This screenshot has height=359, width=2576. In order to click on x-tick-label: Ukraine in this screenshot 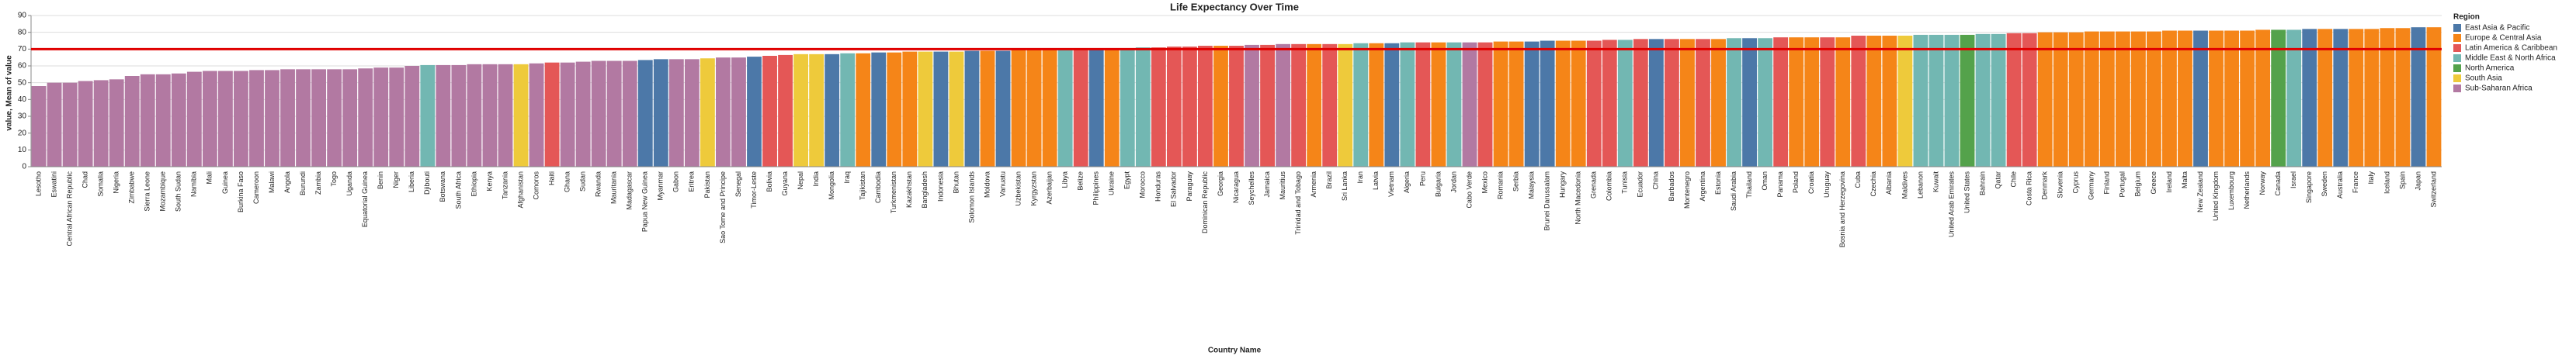, I will do `click(1112, 183)`.